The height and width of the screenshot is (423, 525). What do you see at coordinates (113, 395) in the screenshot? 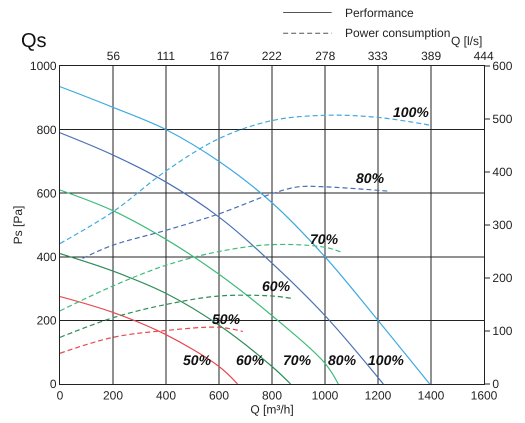
I see `x-tick-label: 200` at bounding box center [113, 395].